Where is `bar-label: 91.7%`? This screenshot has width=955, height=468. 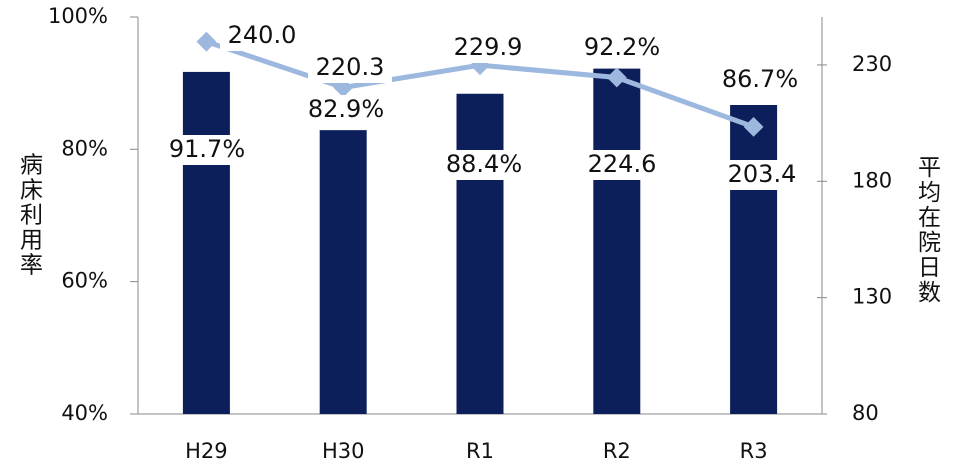
bar-label: 91.7% is located at coordinates (207, 149).